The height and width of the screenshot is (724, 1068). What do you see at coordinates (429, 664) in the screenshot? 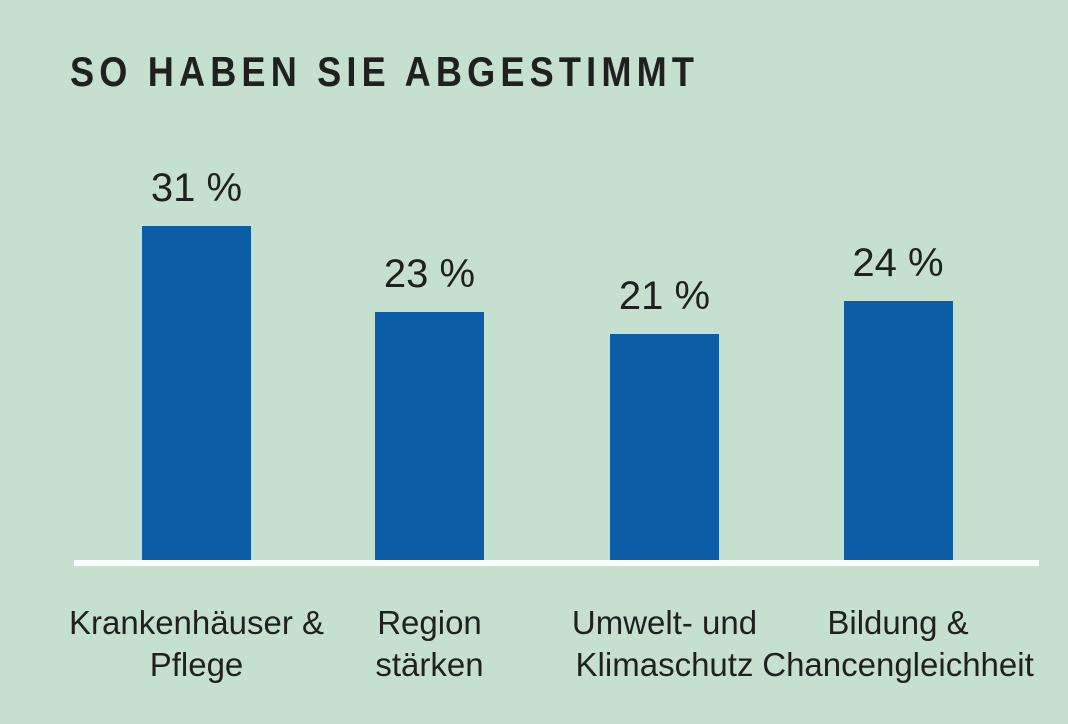
I see `category-label-line: stärken` at bounding box center [429, 664].